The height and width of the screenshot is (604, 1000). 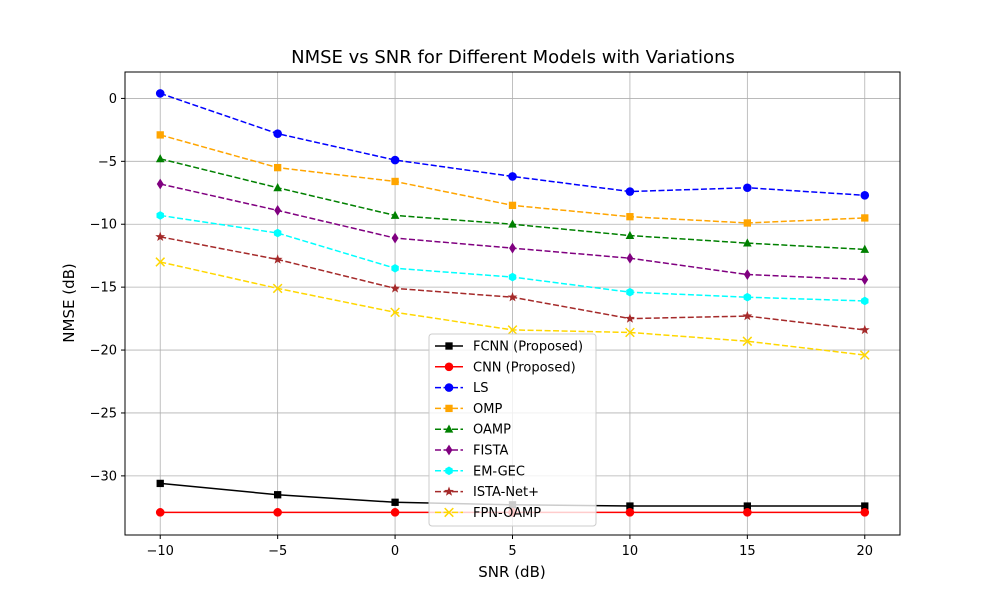 What do you see at coordinates (528, 347) in the screenshot?
I see `legend-label: FCNN (Proposed)` at bounding box center [528, 347].